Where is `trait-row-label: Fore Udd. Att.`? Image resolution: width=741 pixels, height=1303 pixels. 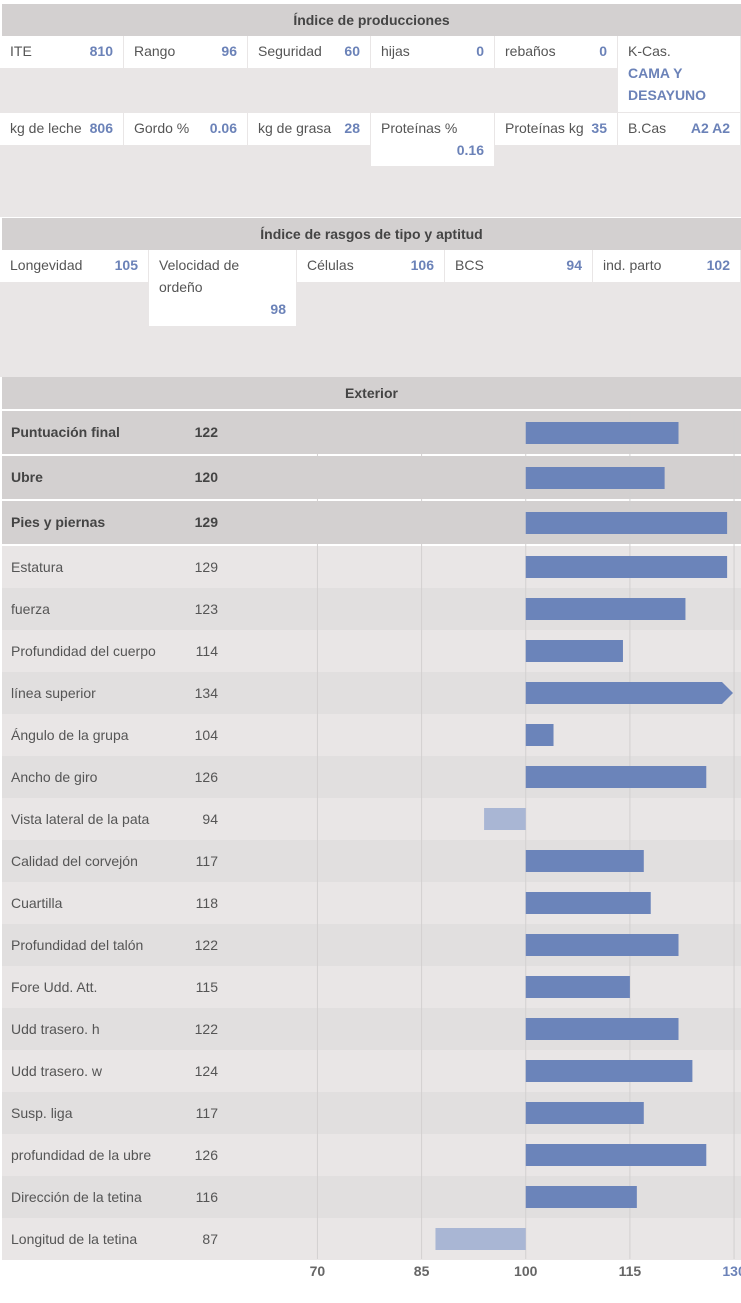
trait-row-label: Fore Udd. Att. is located at coordinates (54, 987).